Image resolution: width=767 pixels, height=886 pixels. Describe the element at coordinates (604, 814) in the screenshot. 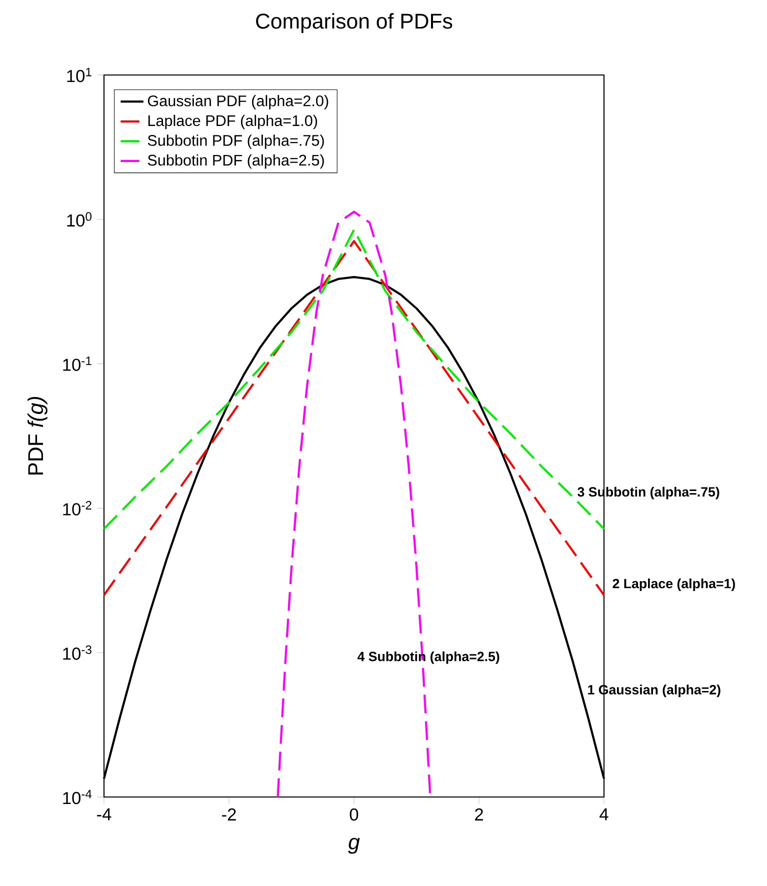

I see `x-tick-label: 4` at that location.